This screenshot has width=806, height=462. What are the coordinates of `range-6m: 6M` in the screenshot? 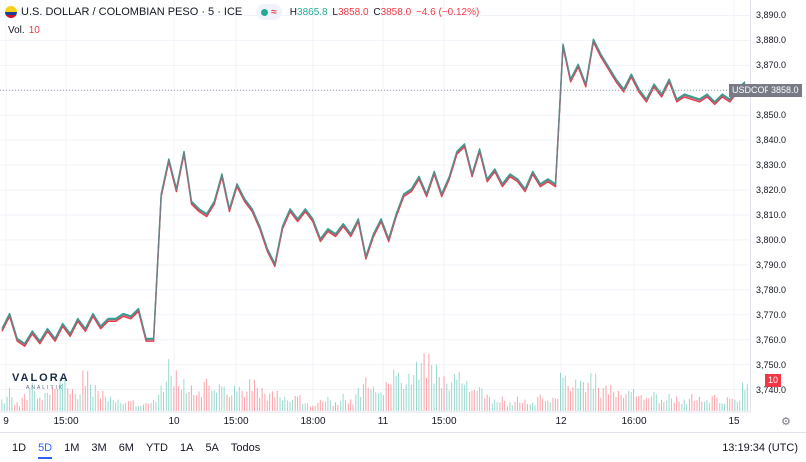 It's located at (126, 447).